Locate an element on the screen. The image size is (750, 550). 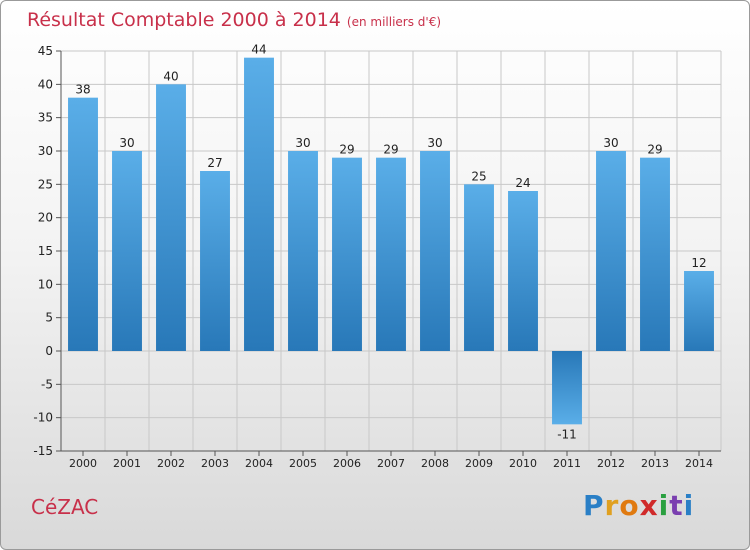
x-tick-label-2002: 2002 is located at coordinates (171, 463).